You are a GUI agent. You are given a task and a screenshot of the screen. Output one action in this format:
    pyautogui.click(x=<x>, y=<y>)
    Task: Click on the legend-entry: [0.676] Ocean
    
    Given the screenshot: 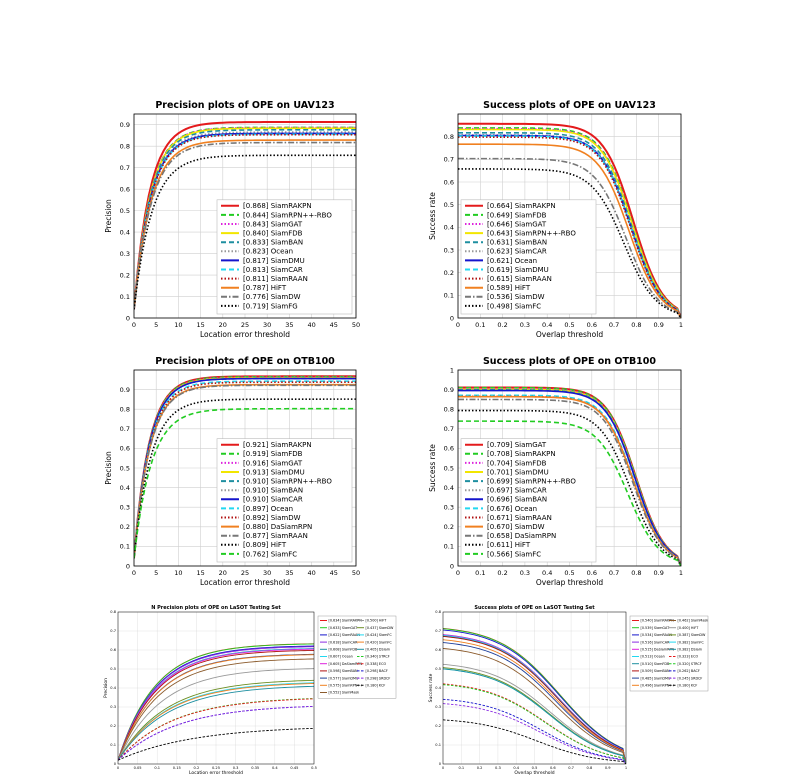 What is the action you would take?
    pyautogui.click(x=512, y=509)
    